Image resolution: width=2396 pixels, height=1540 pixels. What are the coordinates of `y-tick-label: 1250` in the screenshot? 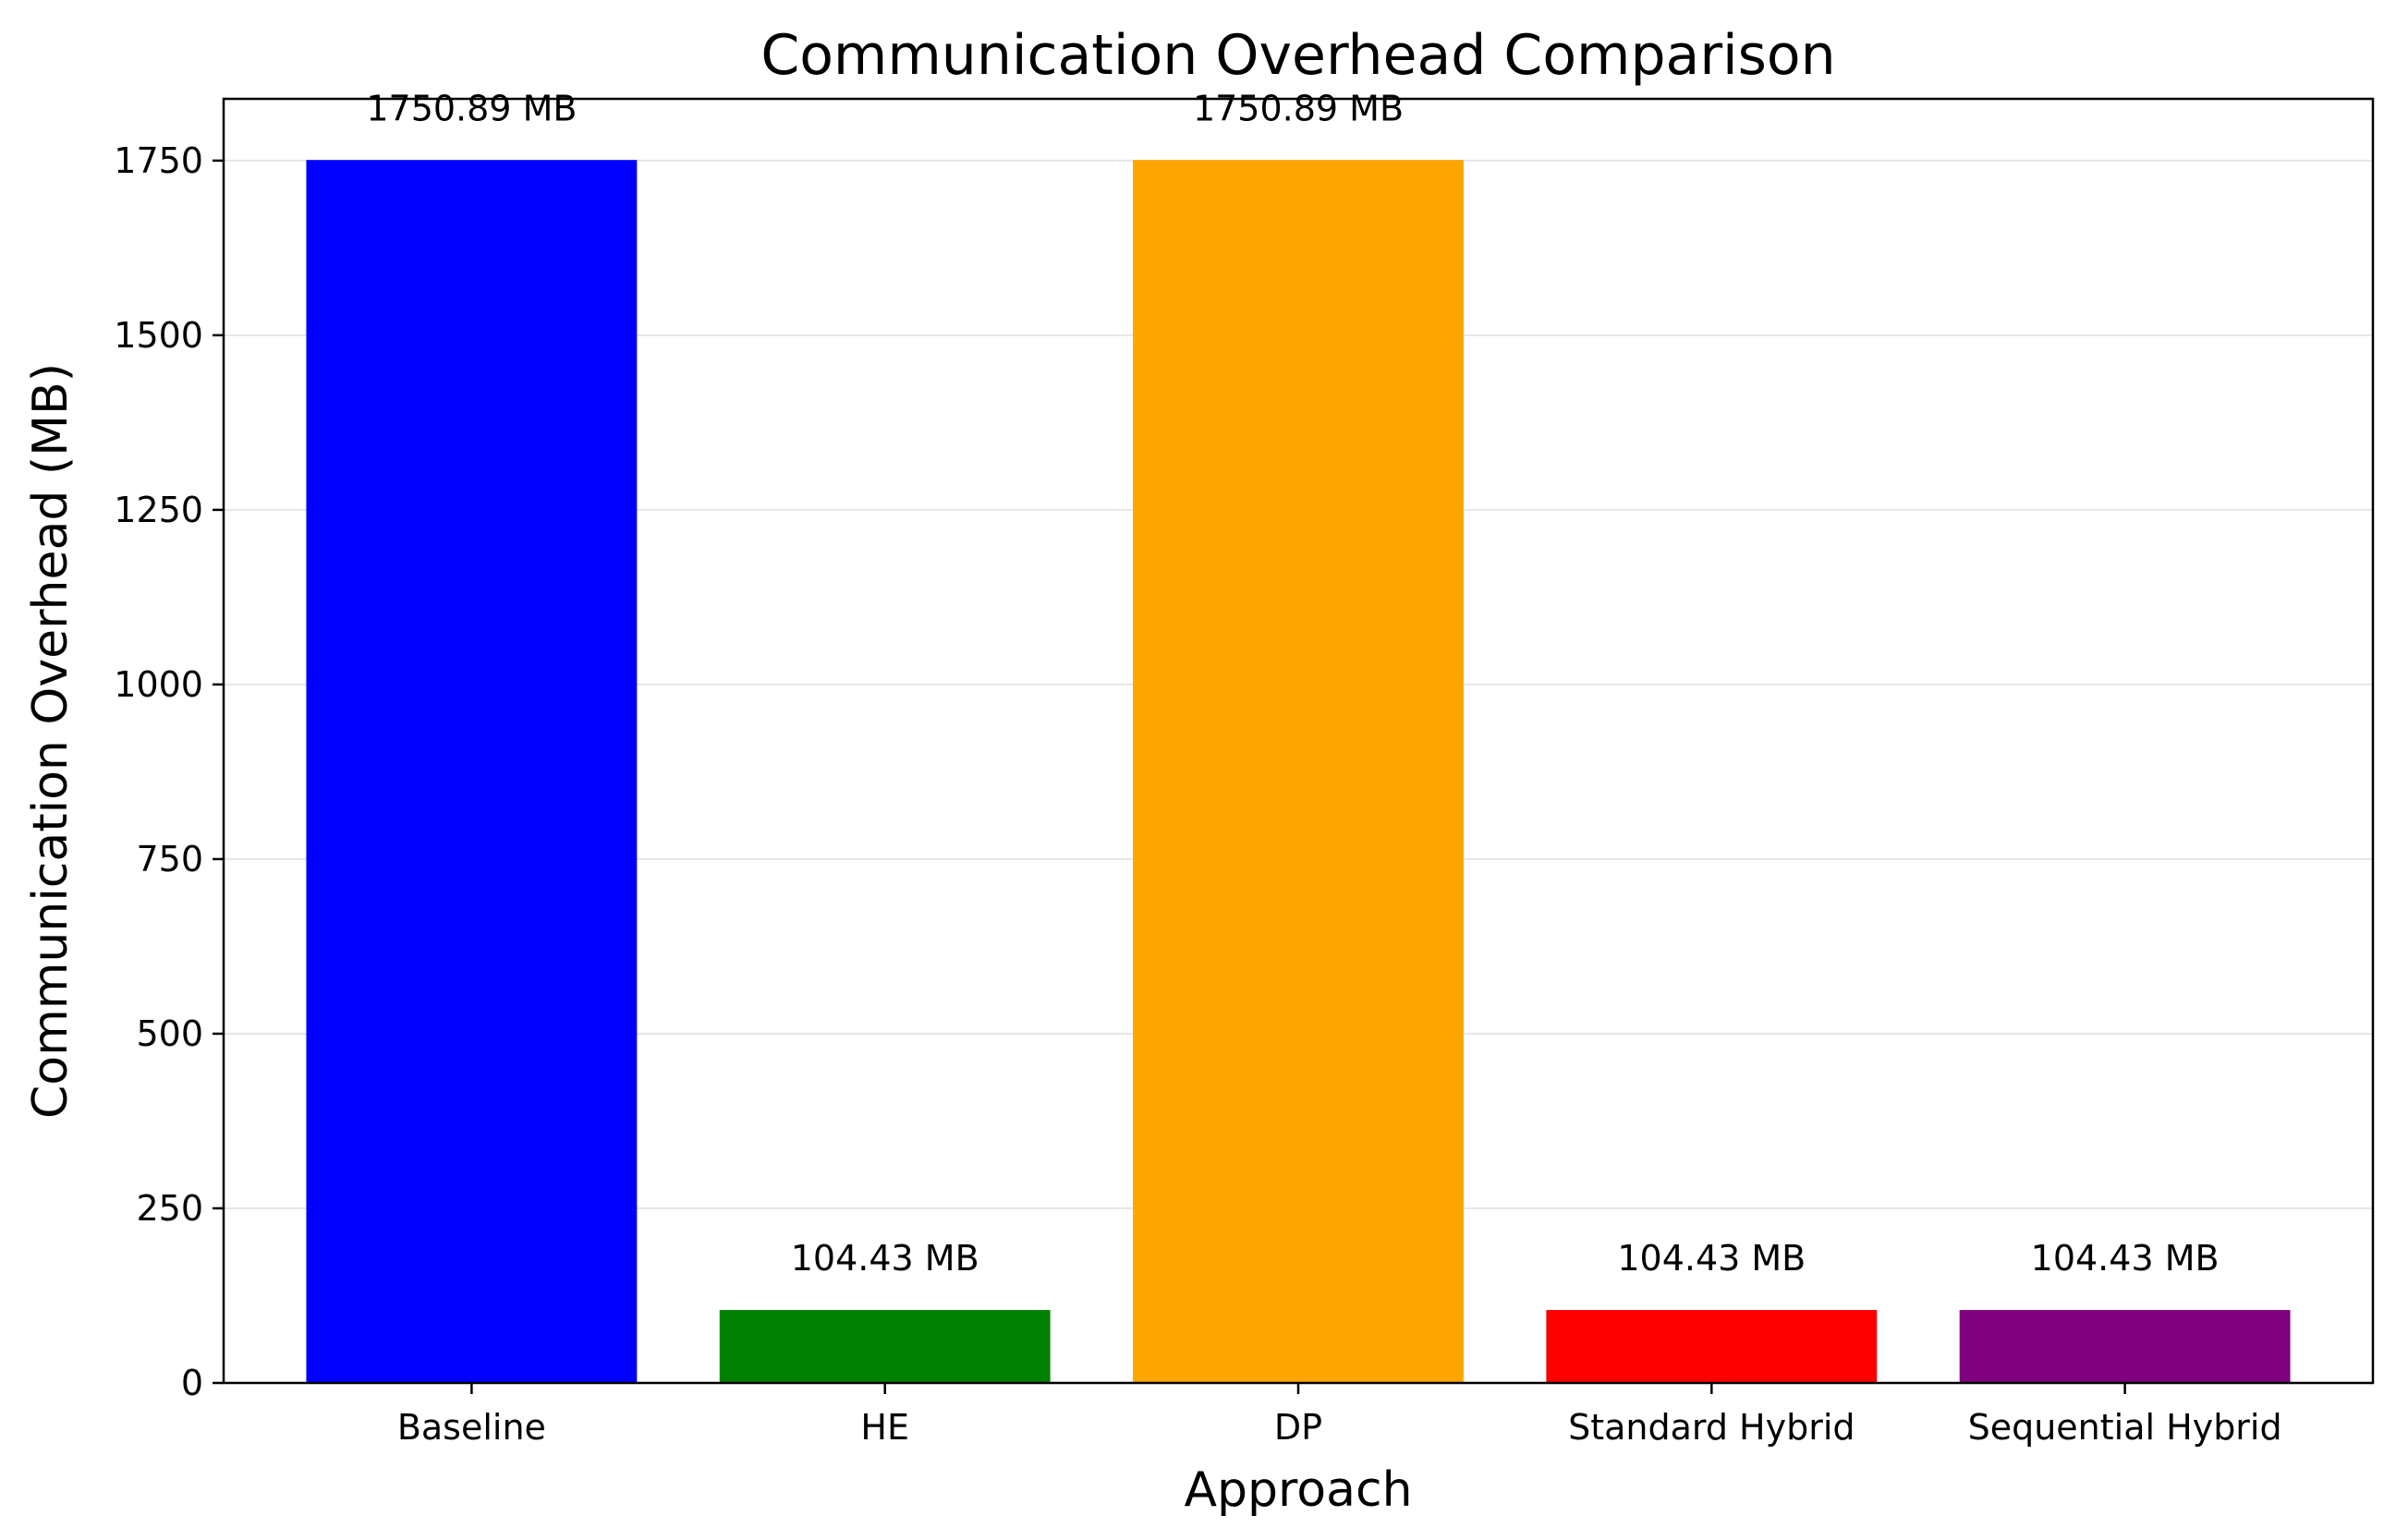 It's located at (158, 510).